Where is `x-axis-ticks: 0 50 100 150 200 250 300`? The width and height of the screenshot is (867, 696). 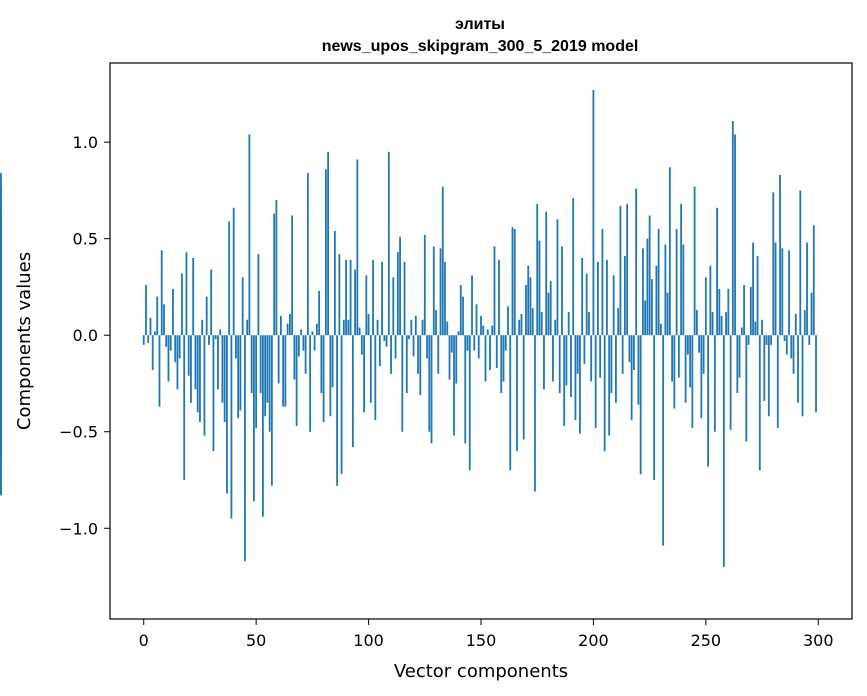 x-axis-ticks: 0 50 100 150 200 250 300 is located at coordinates (486, 634).